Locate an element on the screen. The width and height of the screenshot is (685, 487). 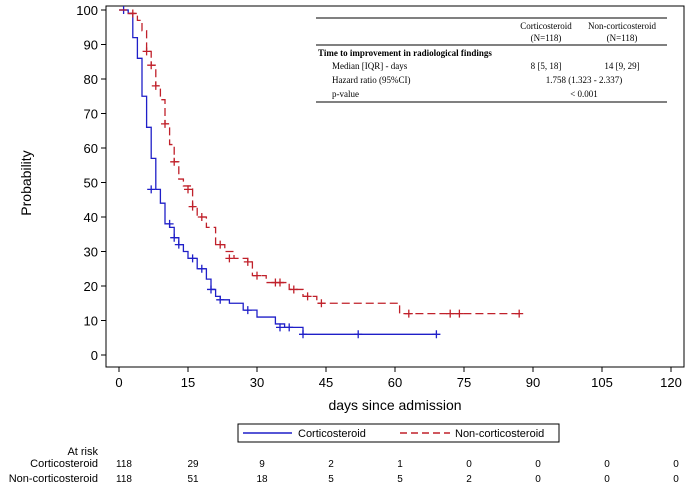
y-tick-label: 50 is located at coordinates (91, 183).